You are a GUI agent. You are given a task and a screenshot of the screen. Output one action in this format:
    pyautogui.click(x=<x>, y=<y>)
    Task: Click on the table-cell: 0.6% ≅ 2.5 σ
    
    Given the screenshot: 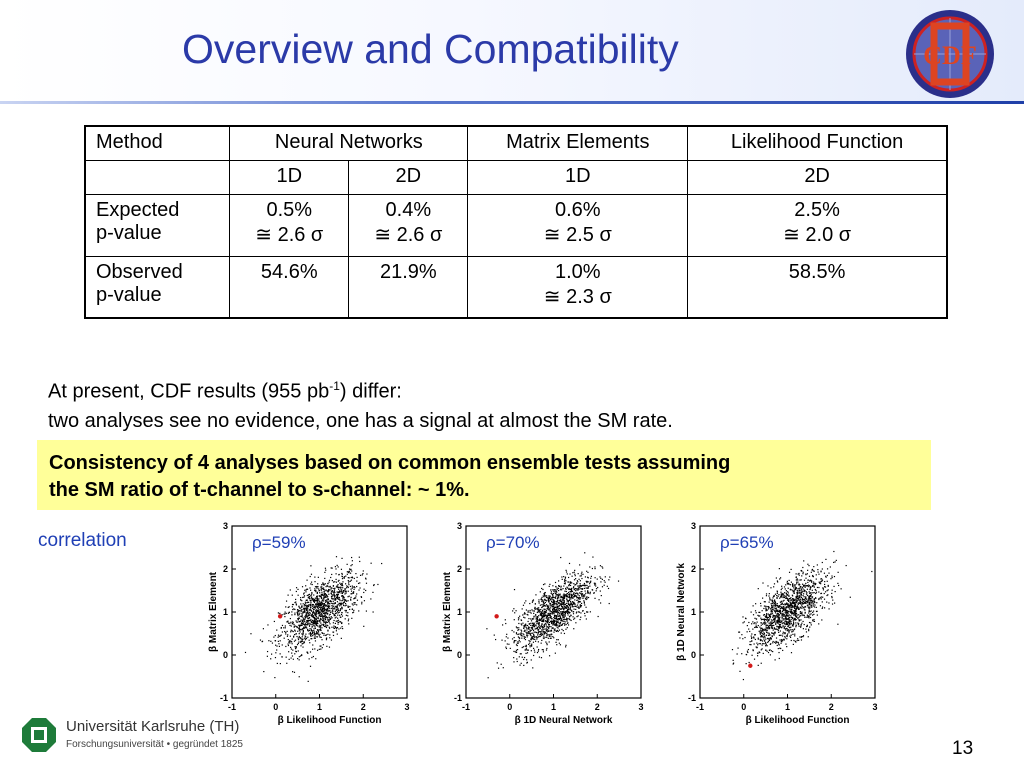 What is the action you would take?
    pyautogui.click(x=578, y=225)
    